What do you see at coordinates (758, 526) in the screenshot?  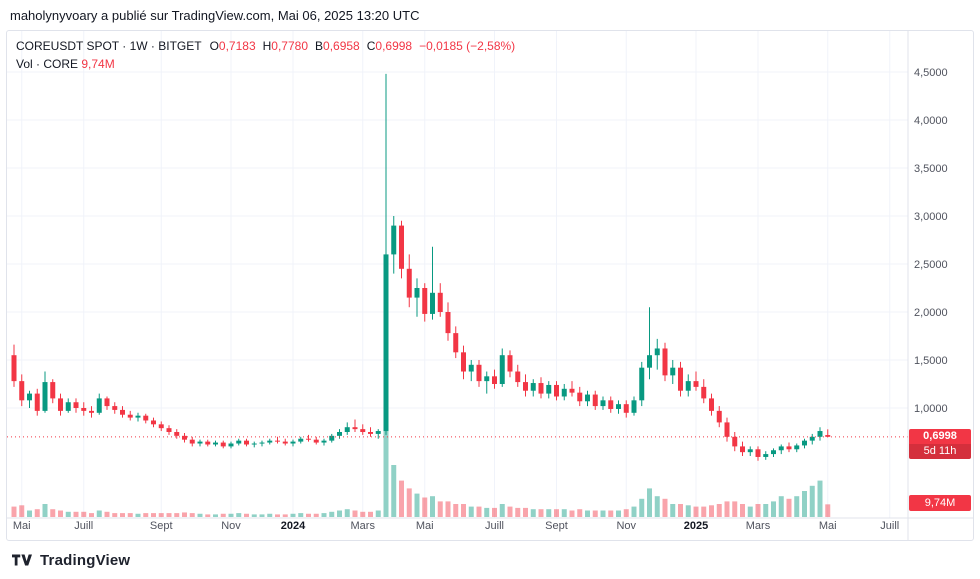 I see `time-axis-label: Mars` at bounding box center [758, 526].